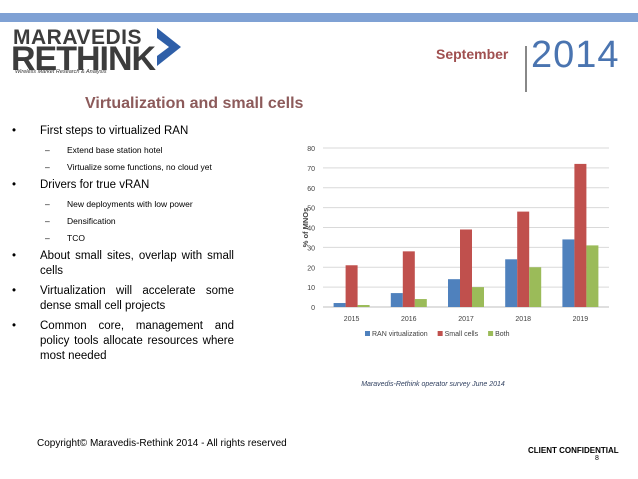 This screenshot has width=638, height=479. Describe the element at coordinates (123, 238) in the screenshot. I see `sub-bullet-item: – TCO` at that location.